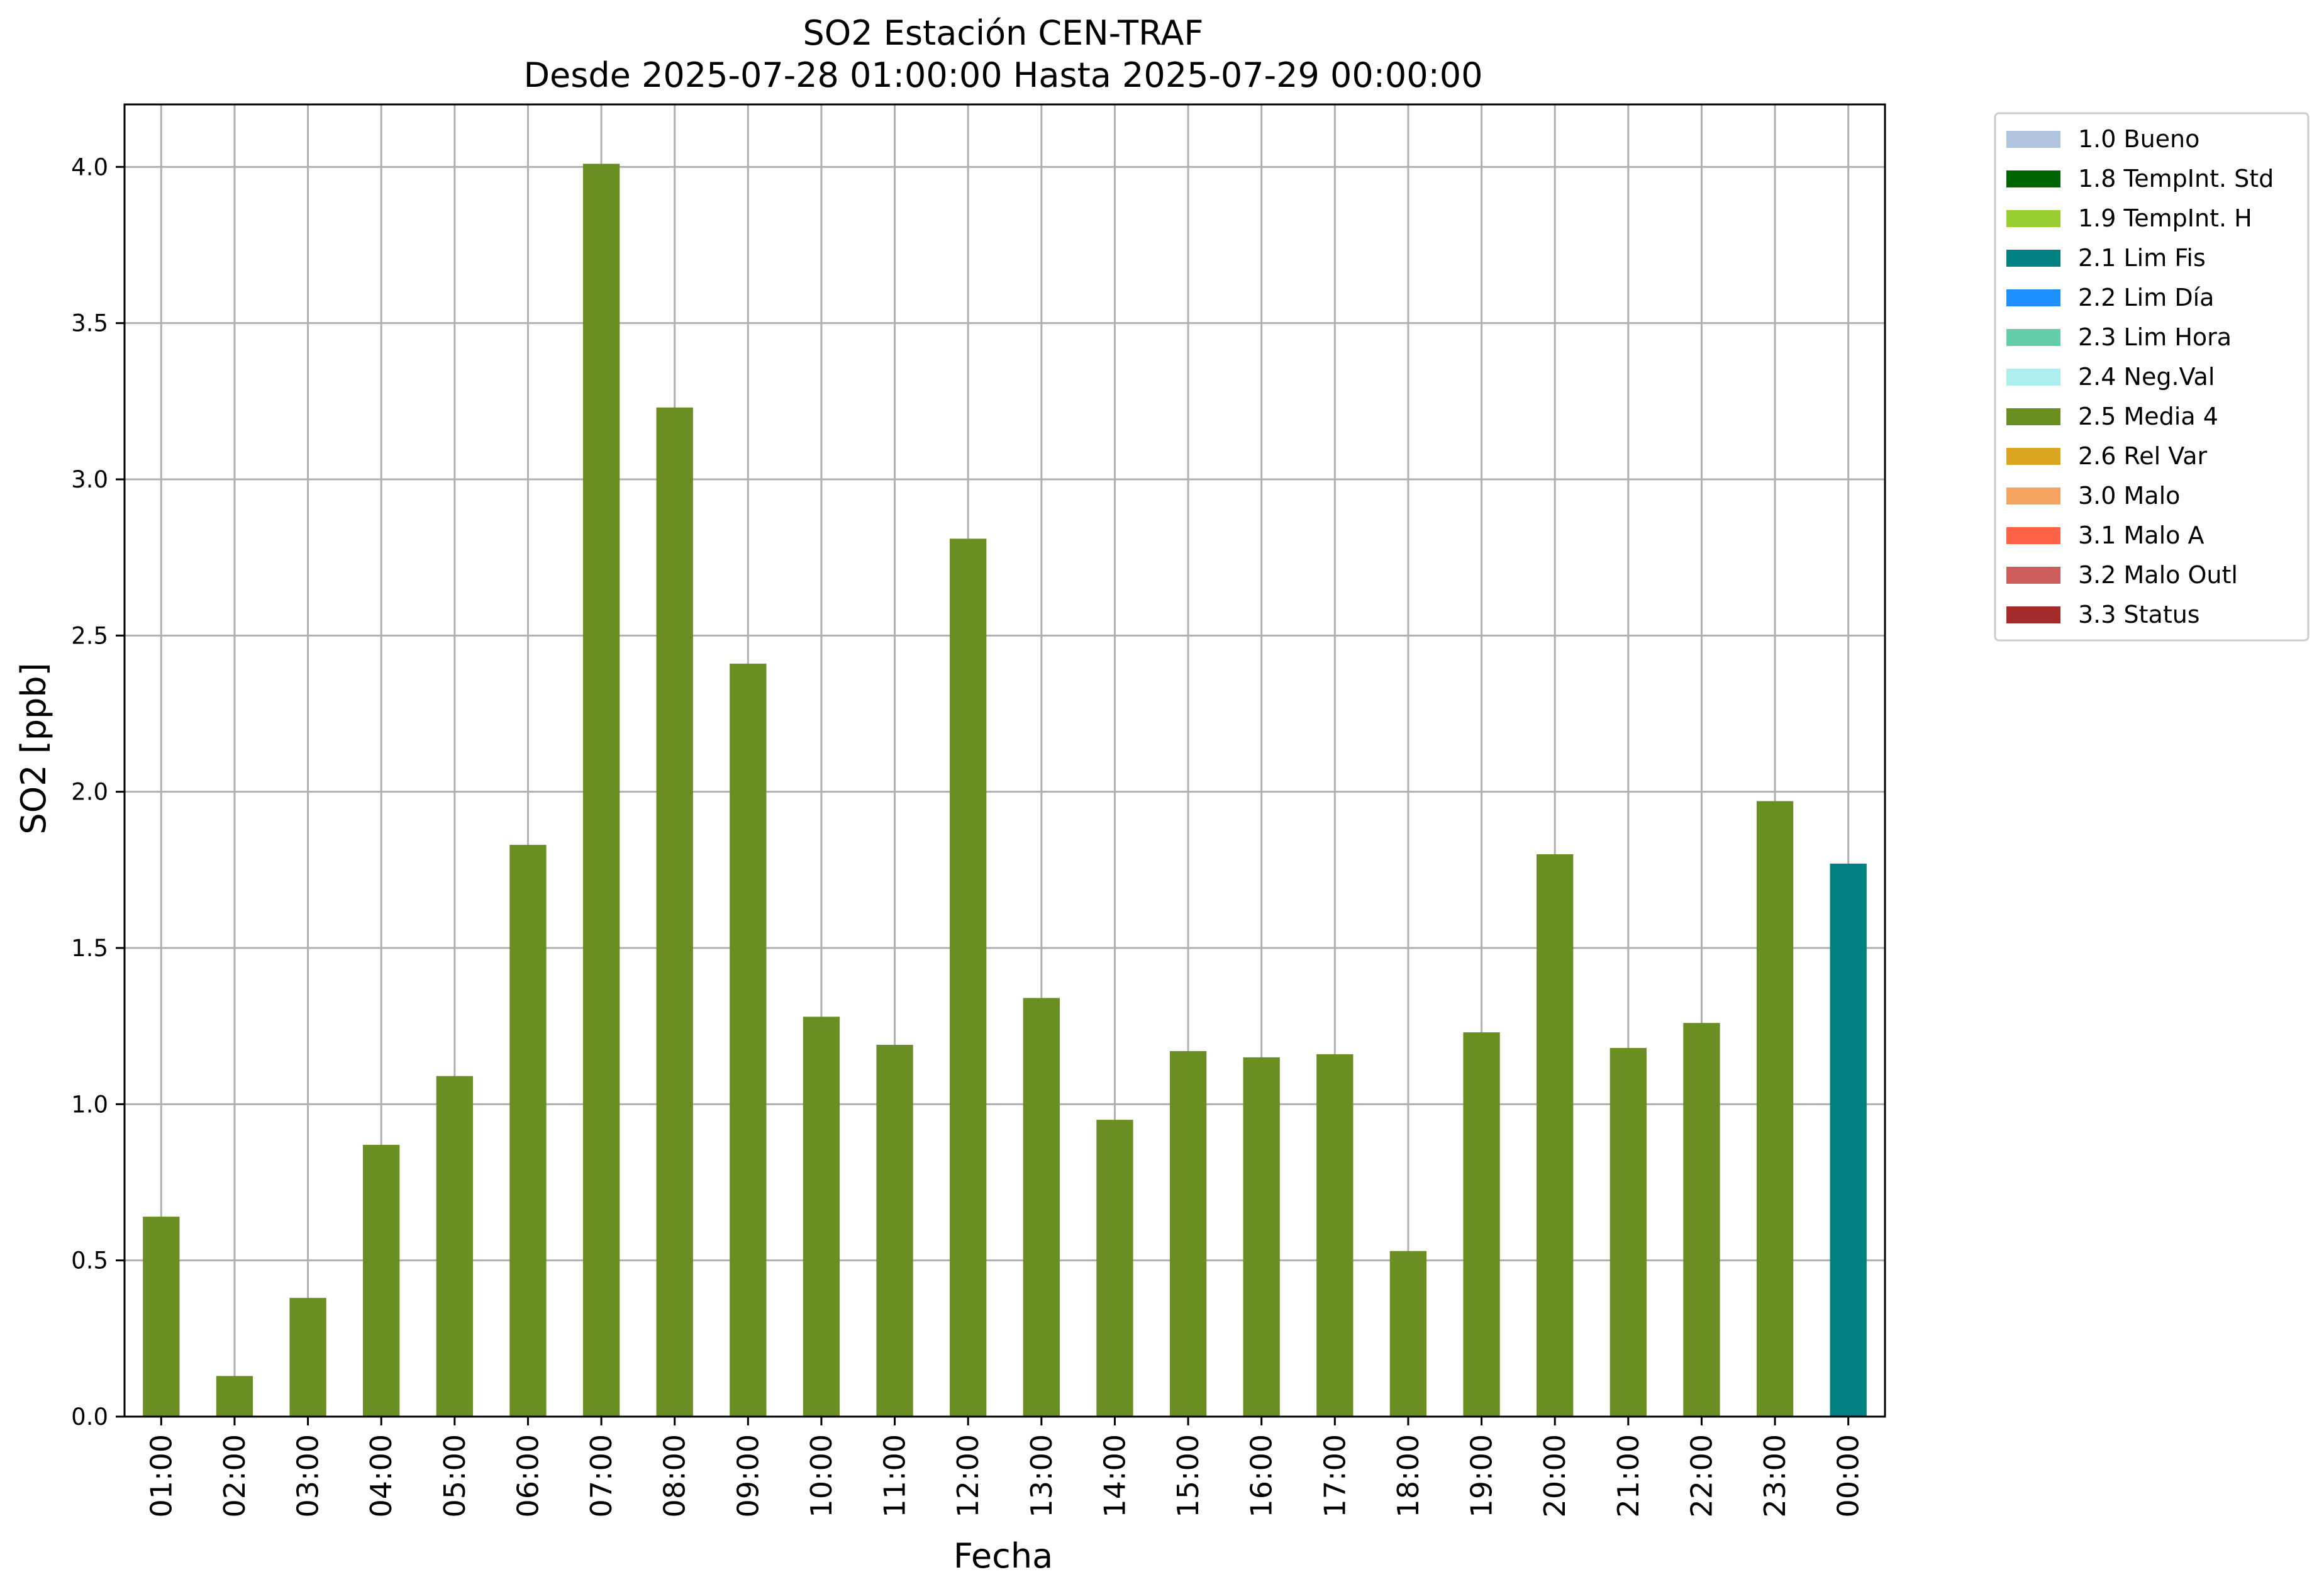  What do you see at coordinates (1849, 1476) in the screenshot?
I see `x-tick-label: 00:00` at bounding box center [1849, 1476].